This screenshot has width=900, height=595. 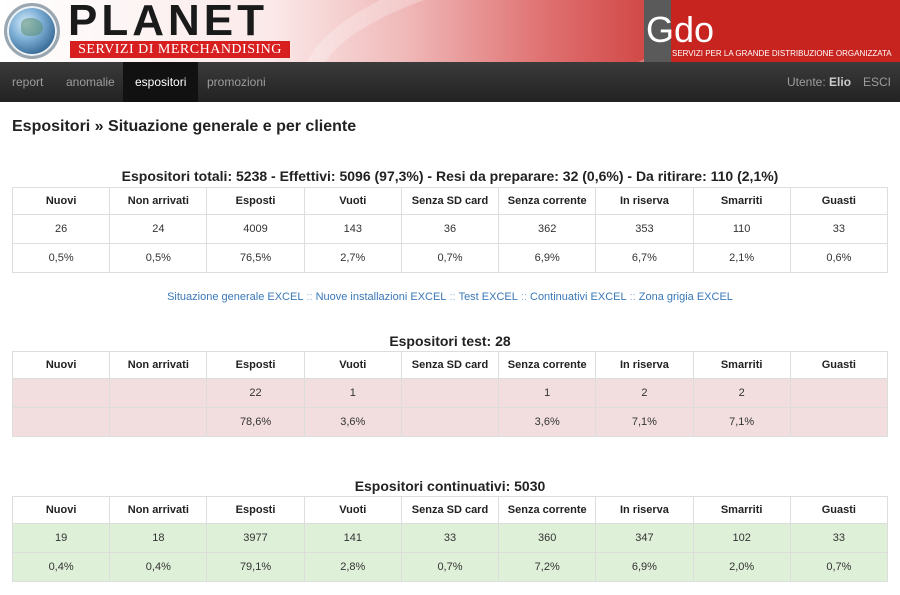 What do you see at coordinates (741, 258) in the screenshot?
I see `table-cell: 2,1%` at bounding box center [741, 258].